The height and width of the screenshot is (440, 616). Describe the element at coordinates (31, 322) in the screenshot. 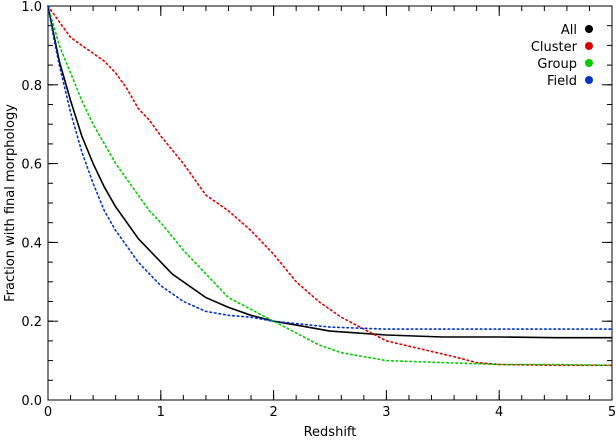

I see `y-tick-label: 0.2` at that location.